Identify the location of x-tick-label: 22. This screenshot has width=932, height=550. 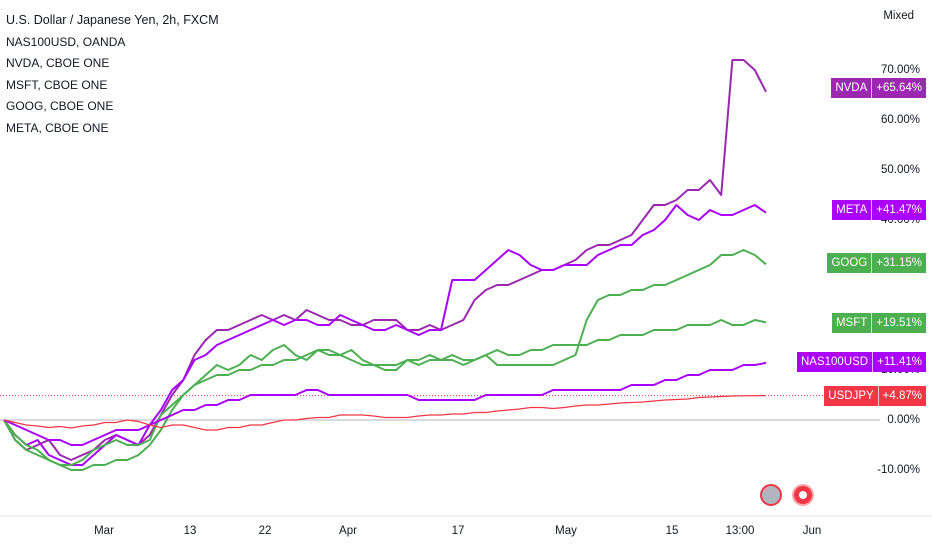
(265, 531).